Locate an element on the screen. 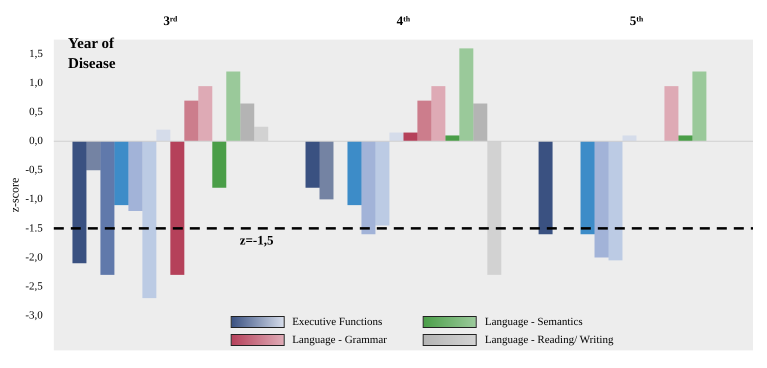 The width and height of the screenshot is (767, 368). y-tick-label: 0,0 is located at coordinates (36, 141).